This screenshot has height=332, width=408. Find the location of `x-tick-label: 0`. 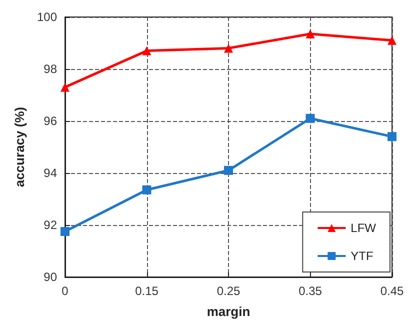

x-tick-label: 0 is located at coordinates (65, 291).